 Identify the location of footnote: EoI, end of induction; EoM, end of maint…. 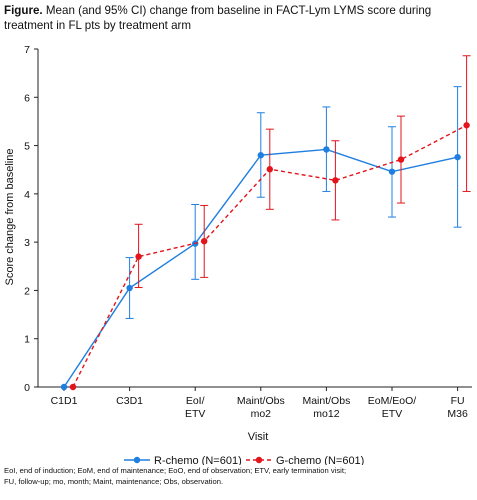
(239, 476).